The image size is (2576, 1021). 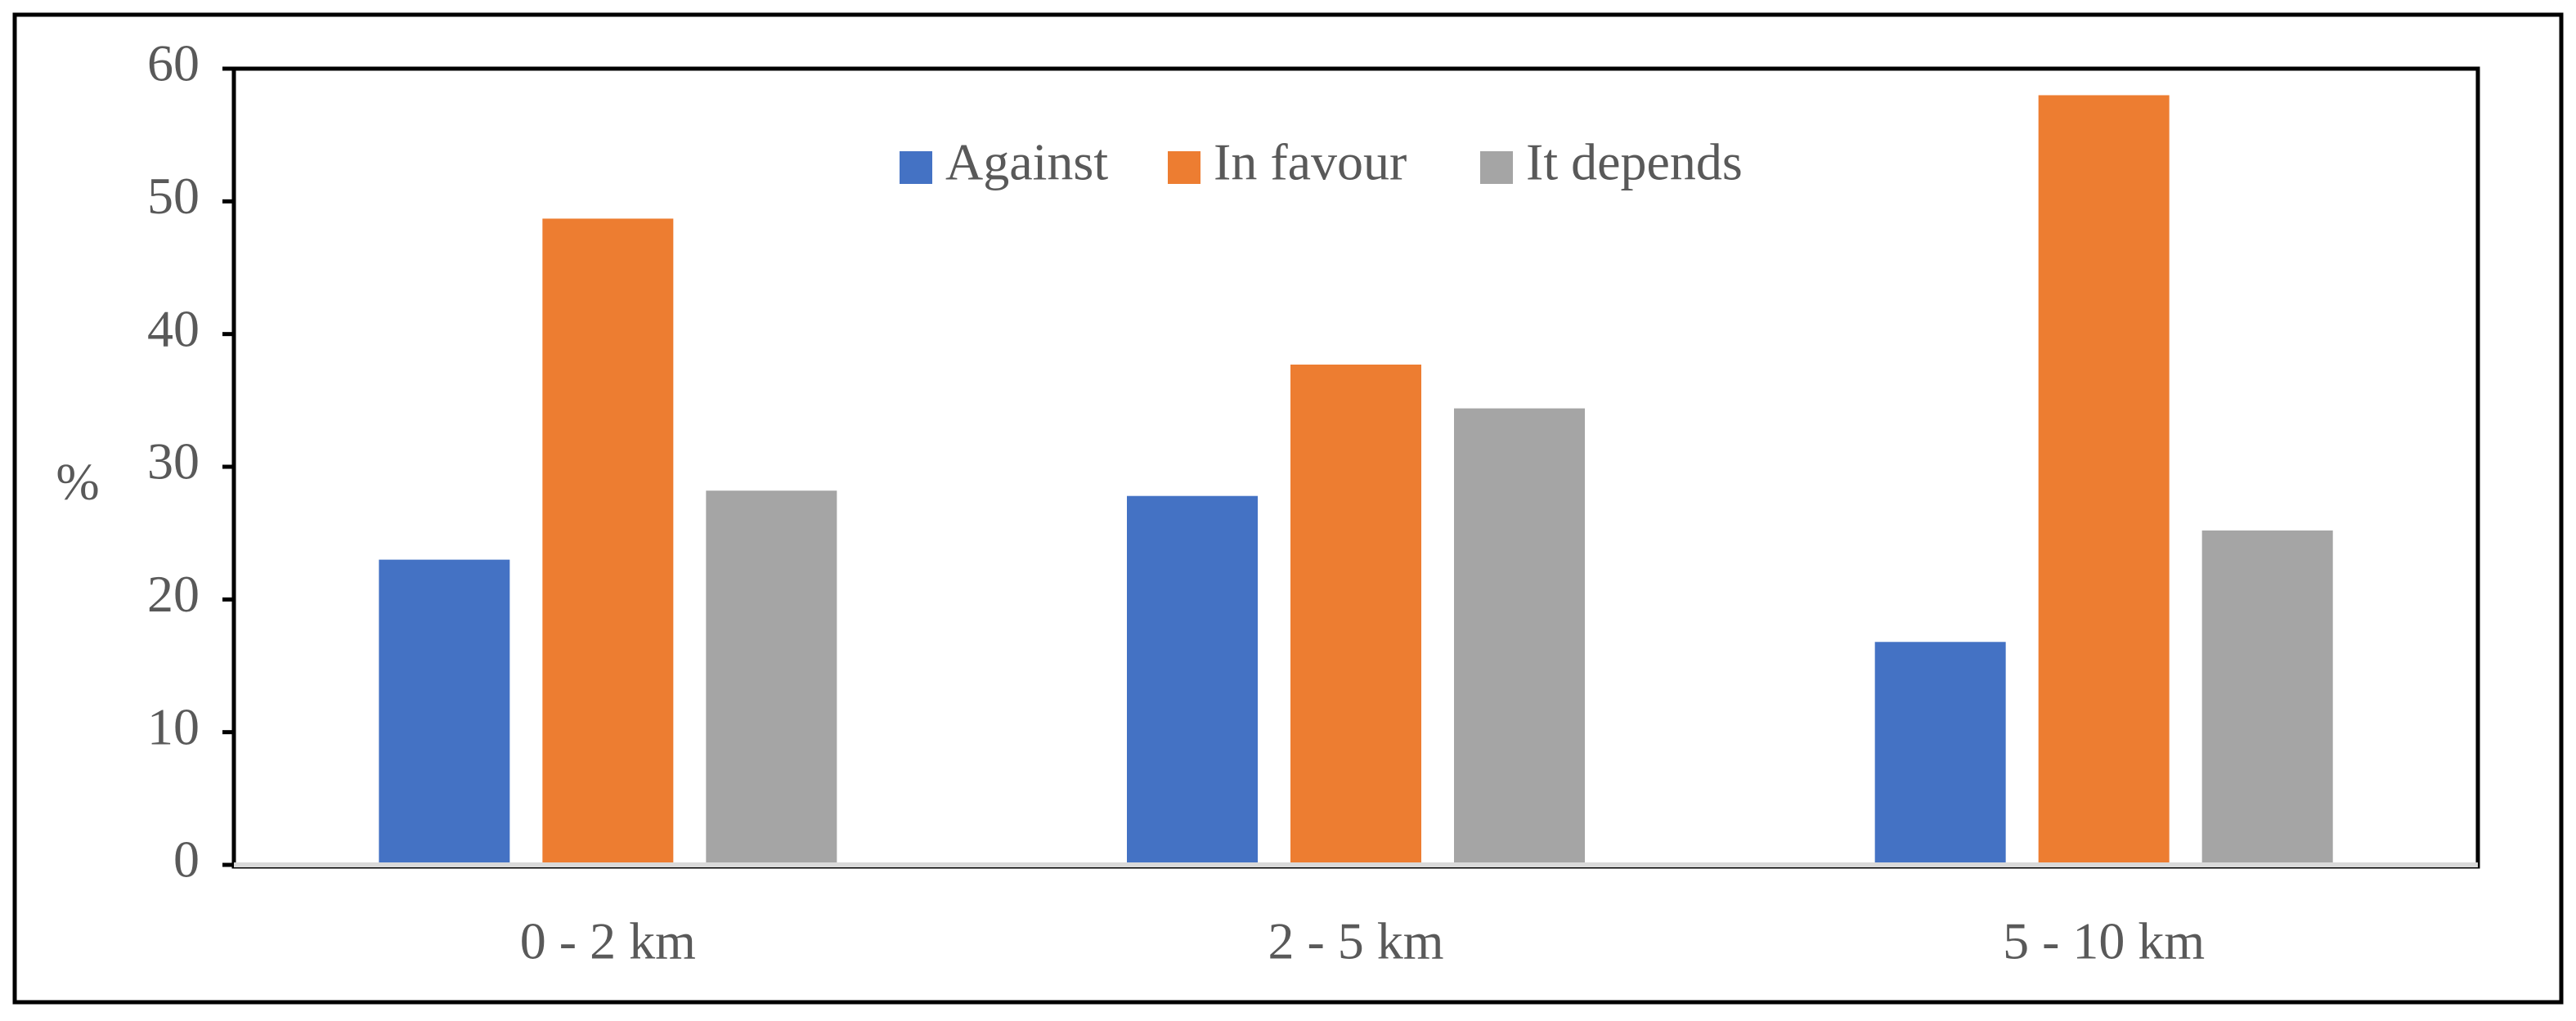 I want to click on legend: Against In favour It depends, so click(x=1321, y=162).